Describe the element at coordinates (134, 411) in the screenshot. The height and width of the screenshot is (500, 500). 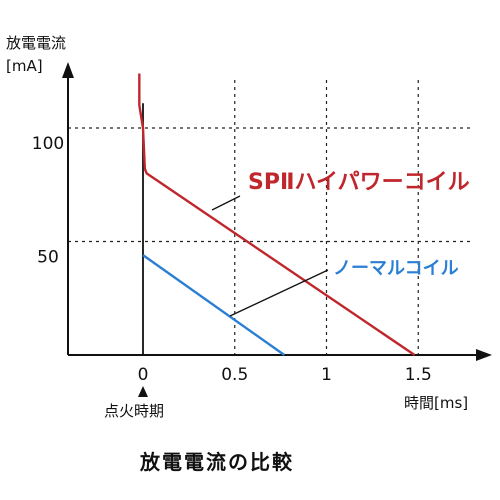
I see `ignition-timing-label: 点火時期` at that location.